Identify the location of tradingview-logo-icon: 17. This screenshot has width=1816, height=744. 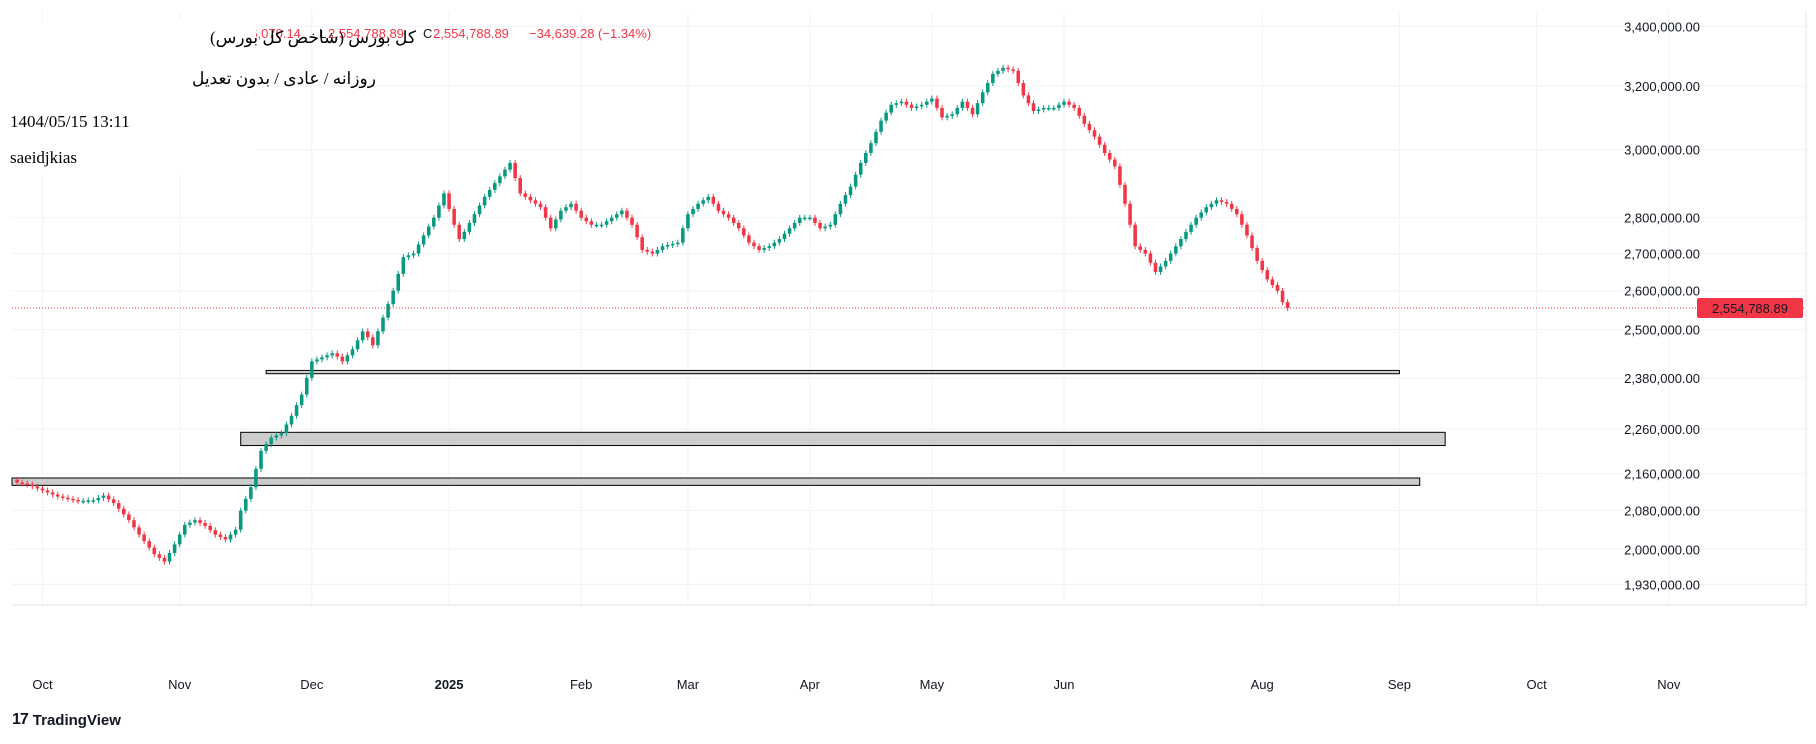
(20, 719).